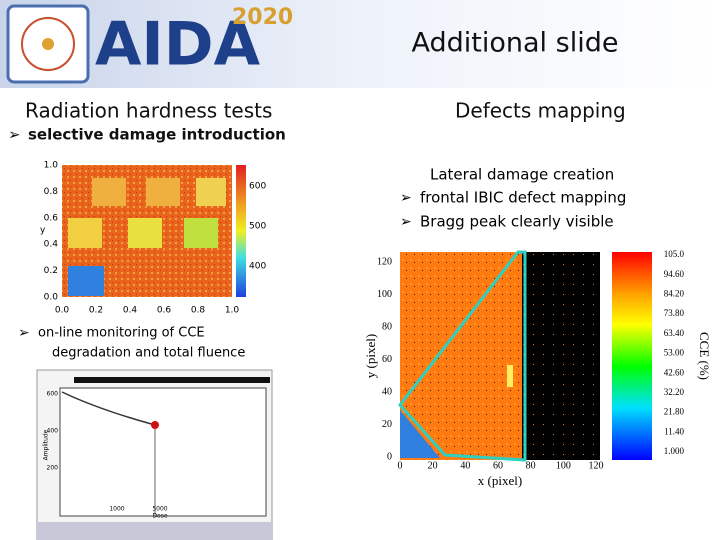  Describe the element at coordinates (531, 465) in the screenshot. I see `x-tick-label: 80` at that location.